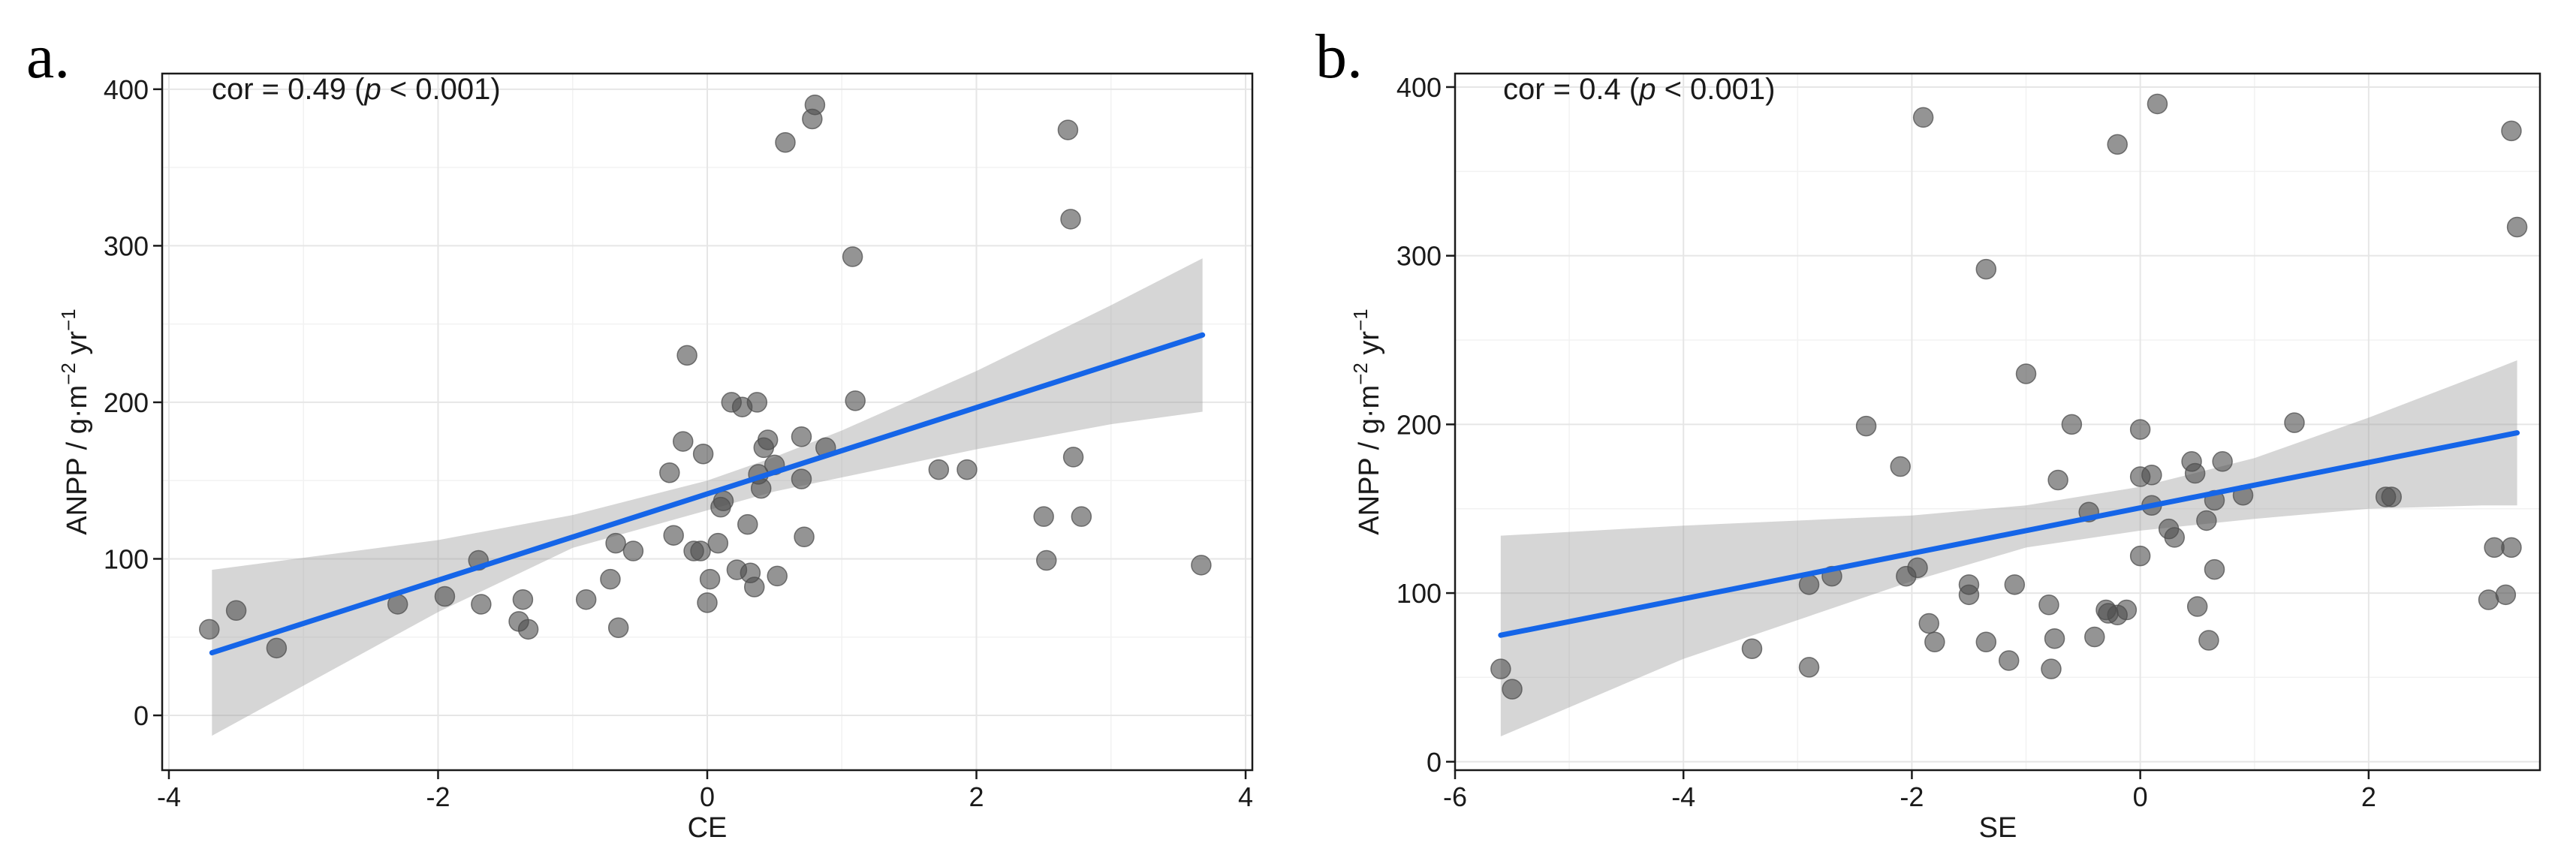 This screenshot has height=867, width=2576. Describe the element at coordinates (356, 89) in the screenshot. I see `correlation-annotation-a: cor = 0.49 (p < 0.001)` at that location.